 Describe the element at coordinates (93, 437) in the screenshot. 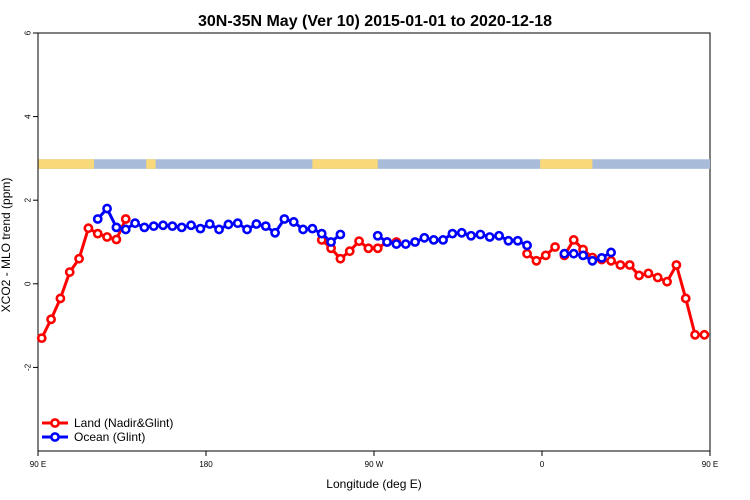

I see `legend-item: Ocean (Glint)` at that location.